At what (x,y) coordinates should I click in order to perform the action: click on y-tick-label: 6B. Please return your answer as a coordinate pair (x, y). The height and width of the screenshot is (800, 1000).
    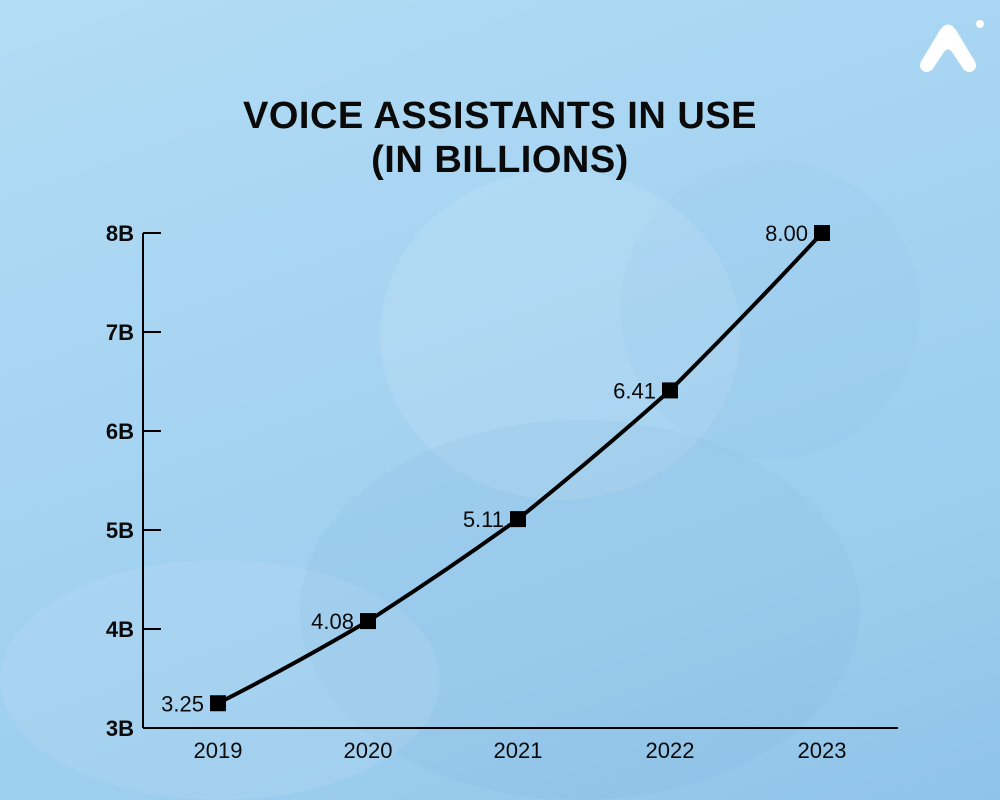
    Looking at the image, I should click on (120, 431).